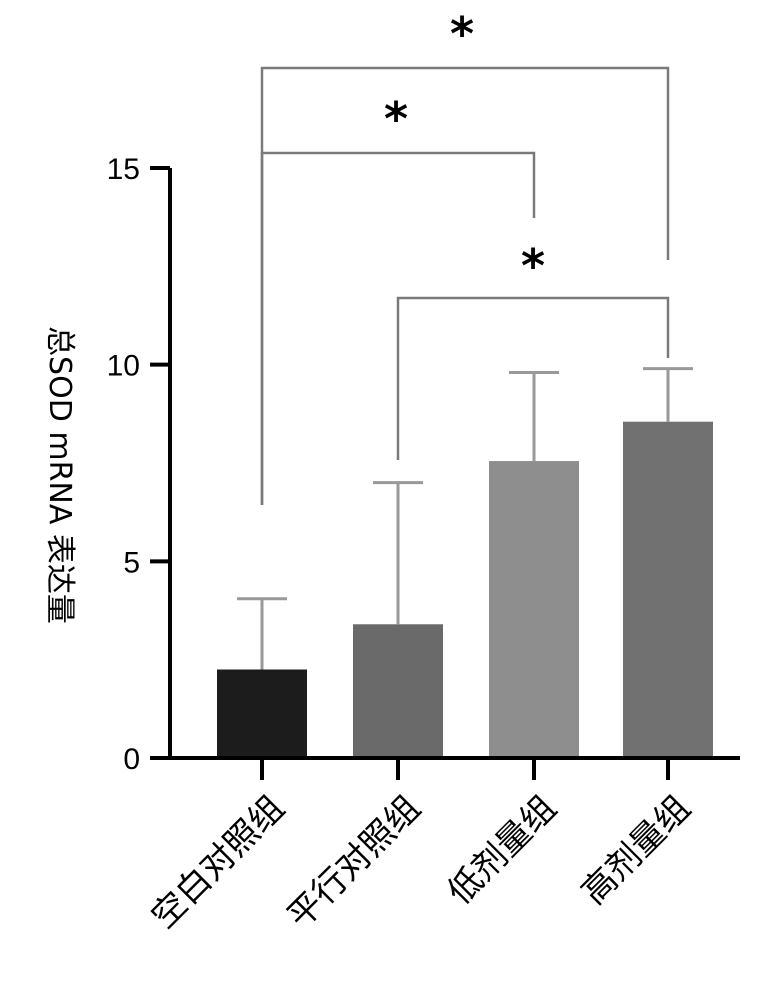 This screenshot has height=1000, width=776. Describe the element at coordinates (636, 850) in the screenshot. I see `x-tick-label: 高剂量组` at that location.